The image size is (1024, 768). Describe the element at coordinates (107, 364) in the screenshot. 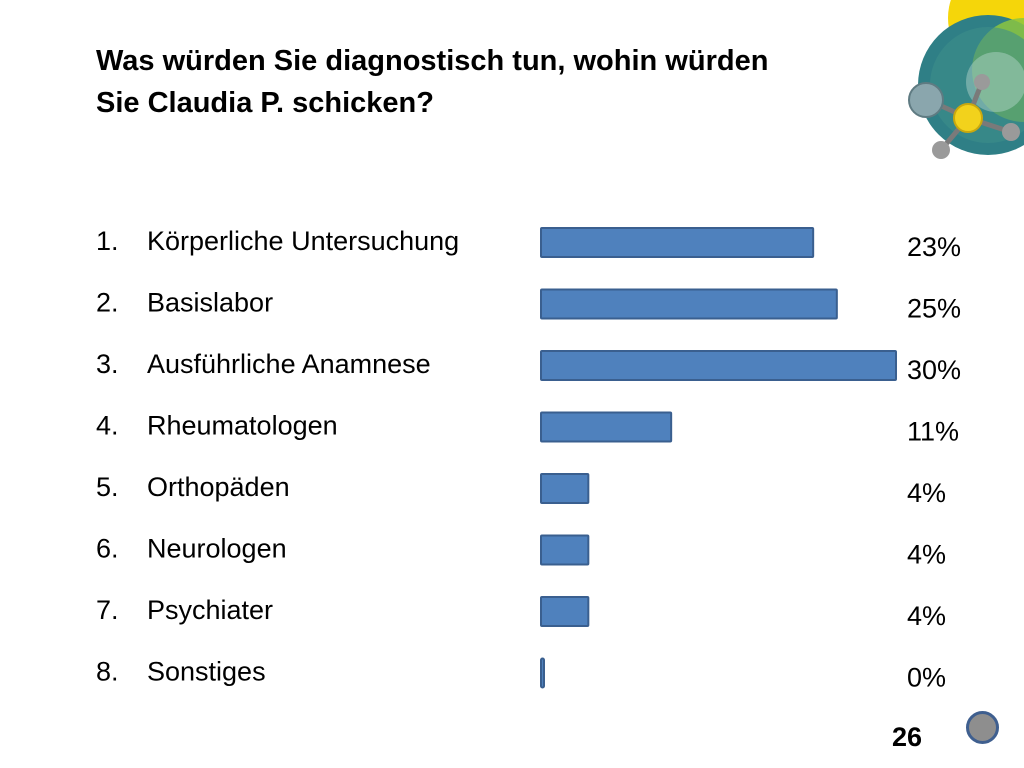

I see `category-number-3: 3.` at that location.